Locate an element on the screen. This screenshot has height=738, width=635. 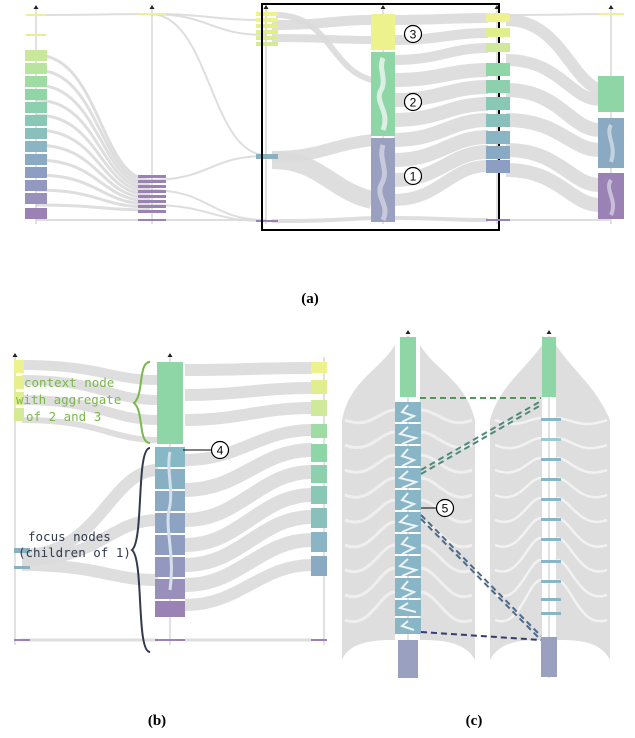
callout-3: 3 is located at coordinates (413, 34).